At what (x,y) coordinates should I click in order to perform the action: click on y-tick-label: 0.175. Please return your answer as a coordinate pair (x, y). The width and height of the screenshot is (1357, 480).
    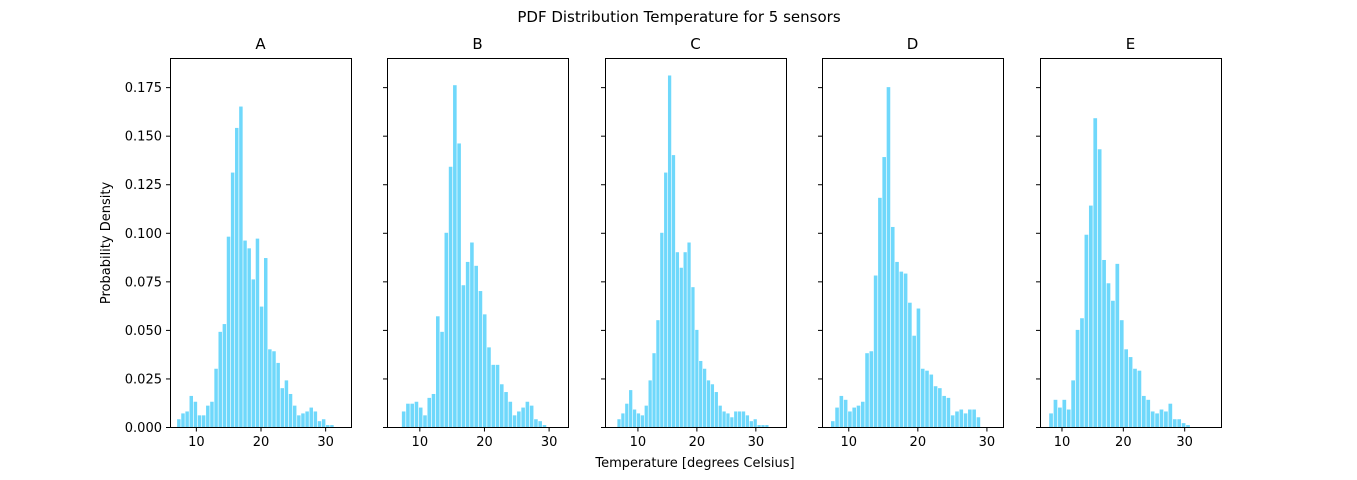
    Looking at the image, I should click on (143, 88).